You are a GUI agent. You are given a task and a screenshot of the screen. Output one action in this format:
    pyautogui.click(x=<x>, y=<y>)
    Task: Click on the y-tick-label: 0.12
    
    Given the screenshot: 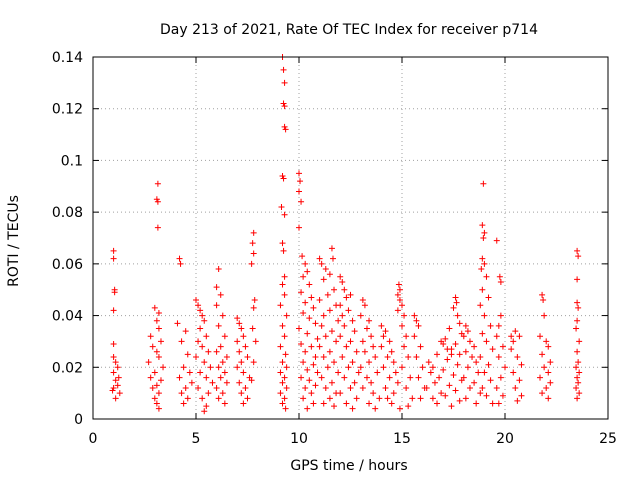 What is the action you would take?
    pyautogui.click(x=67, y=110)
    